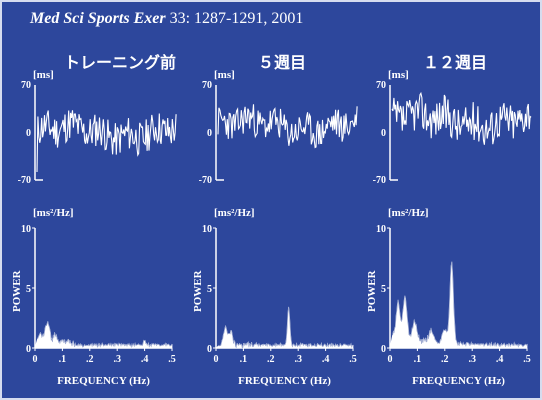  Describe the element at coordinates (98, 18) in the screenshot. I see `journal-name: Med Sci Sports Exer` at that location.